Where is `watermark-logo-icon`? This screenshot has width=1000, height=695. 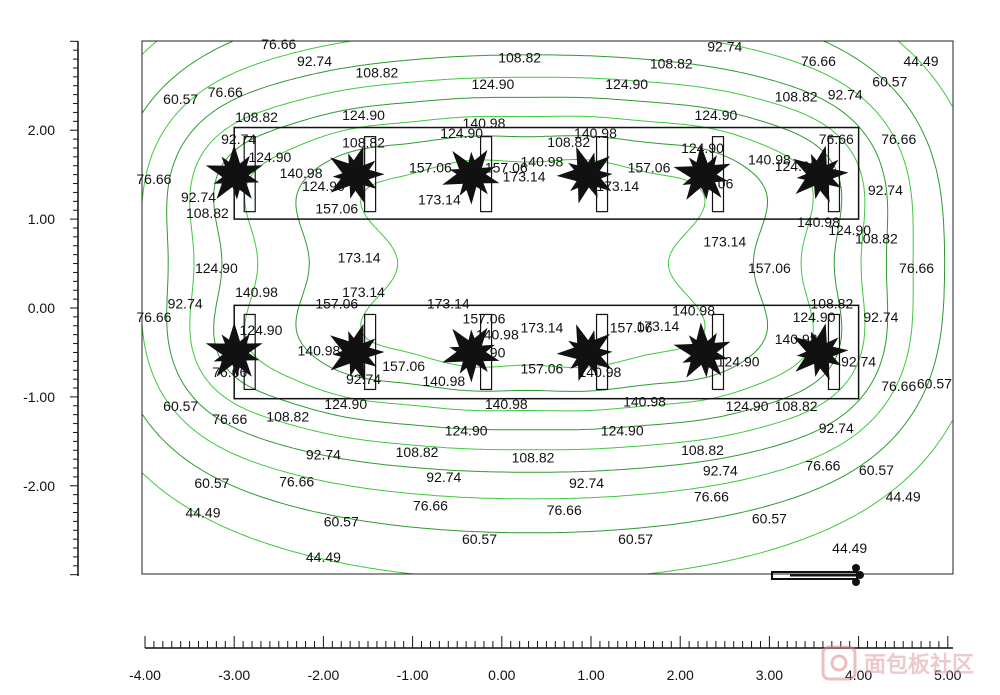 watermark-logo-icon is located at coordinates (839, 663).